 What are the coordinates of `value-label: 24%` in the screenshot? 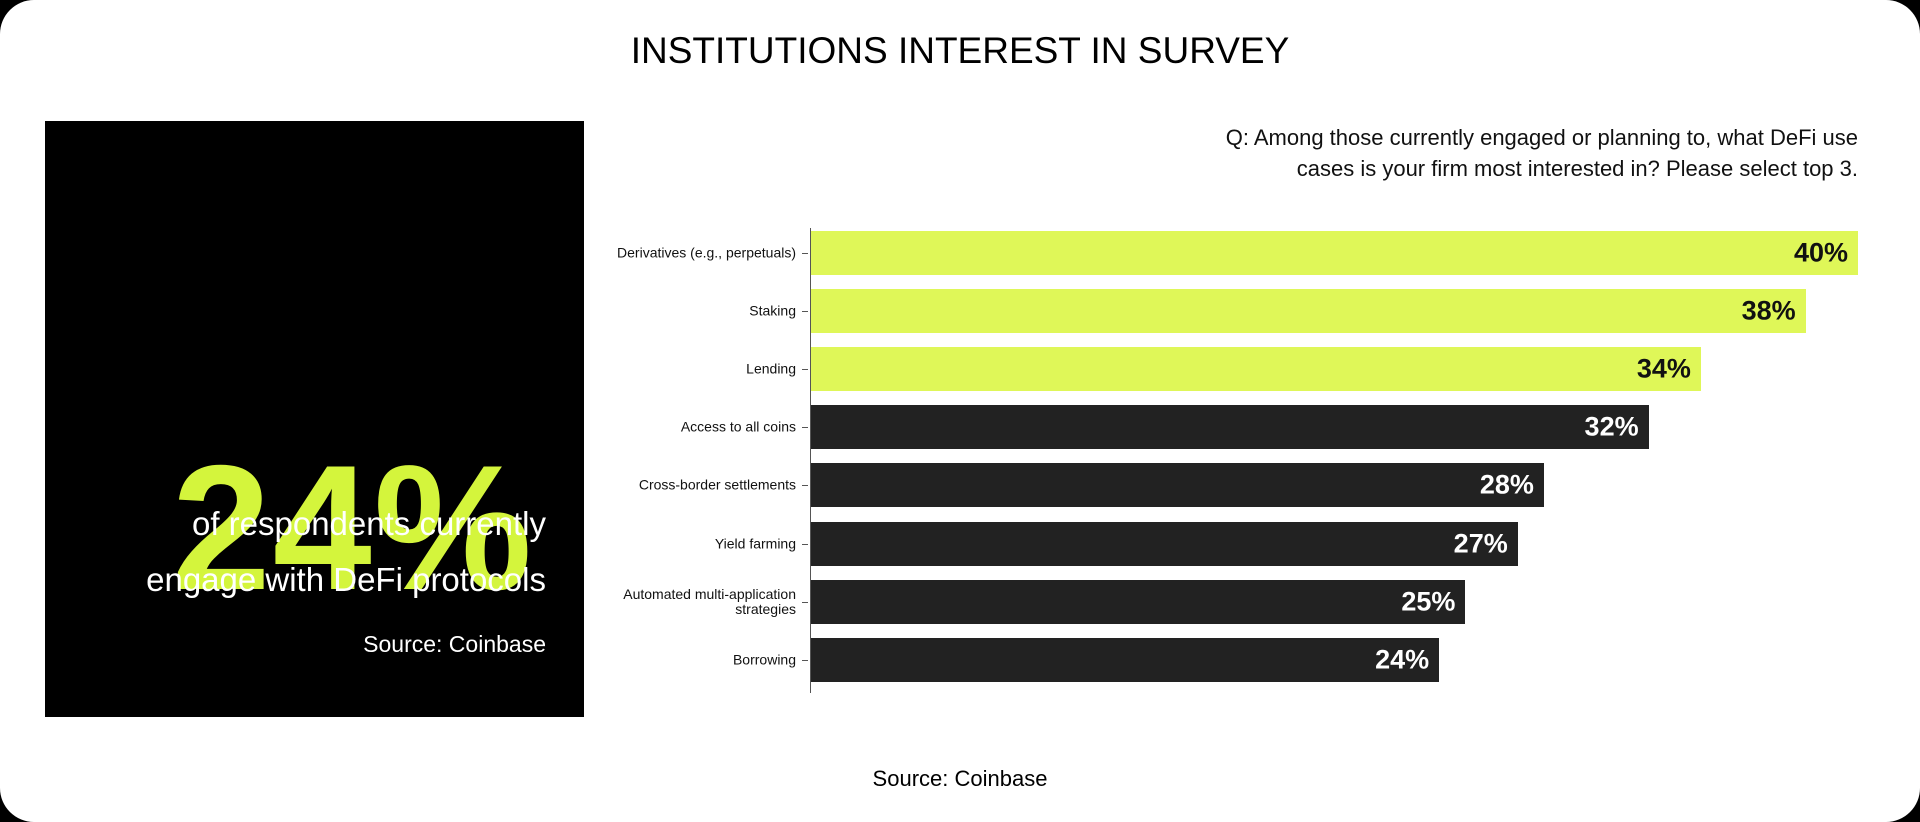 It's located at (1402, 659).